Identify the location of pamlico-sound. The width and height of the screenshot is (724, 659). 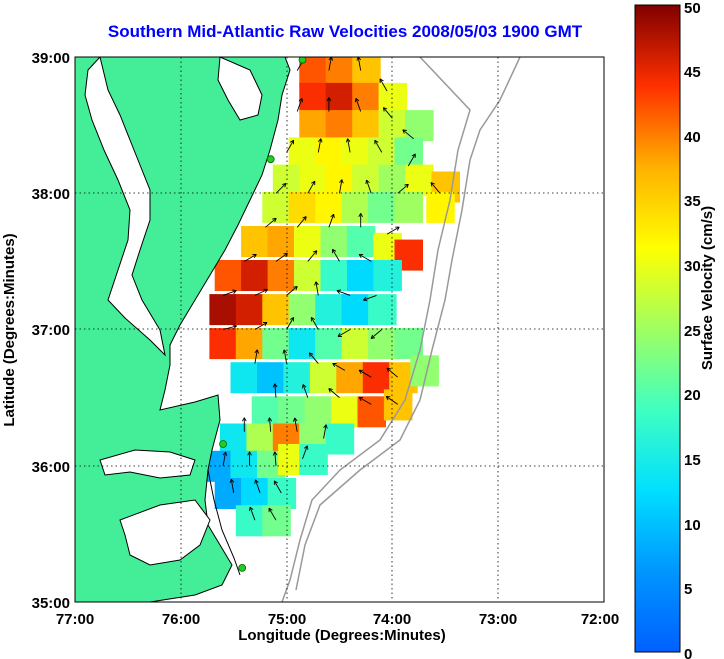
(165, 532).